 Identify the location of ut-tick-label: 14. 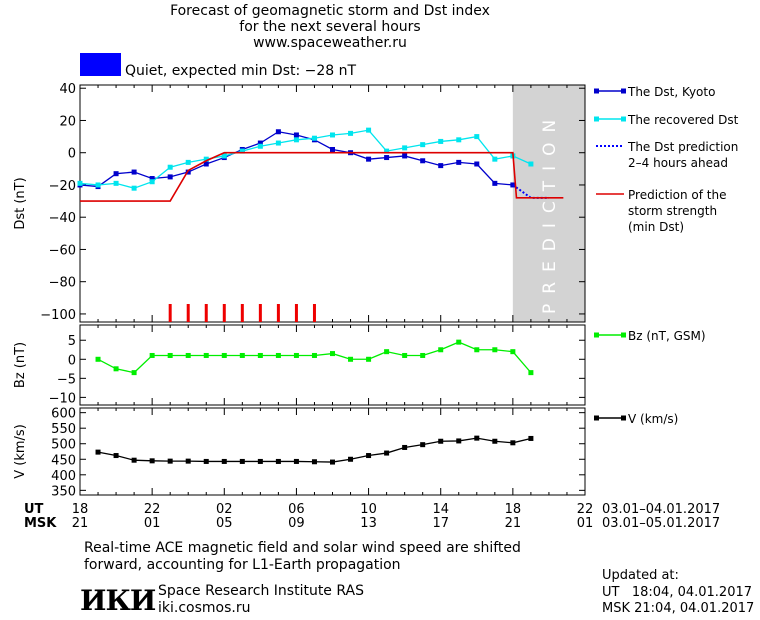
(440, 509).